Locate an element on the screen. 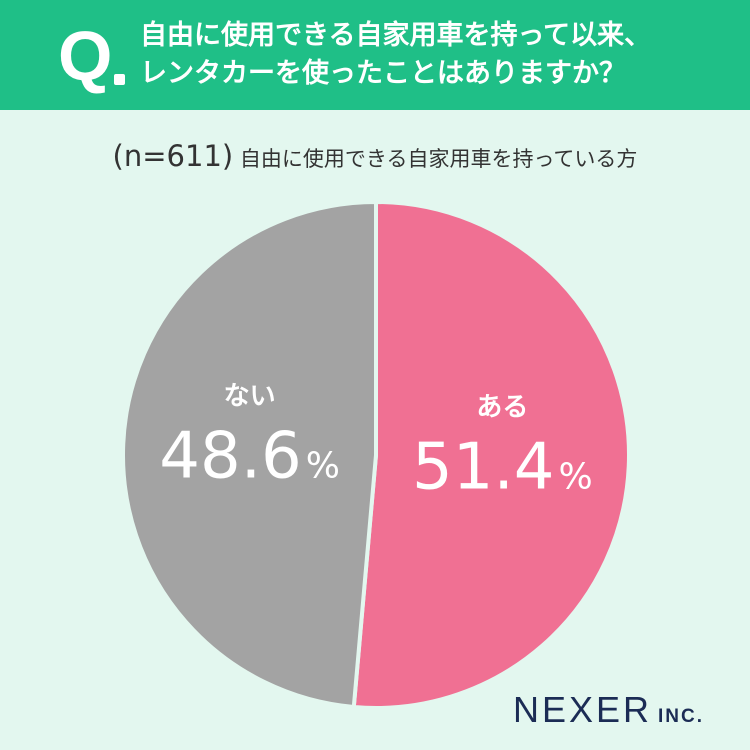 This screenshot has width=750, height=750. sample-description: 自由に使用できる自家用車を持っている方 is located at coordinates (438, 159).